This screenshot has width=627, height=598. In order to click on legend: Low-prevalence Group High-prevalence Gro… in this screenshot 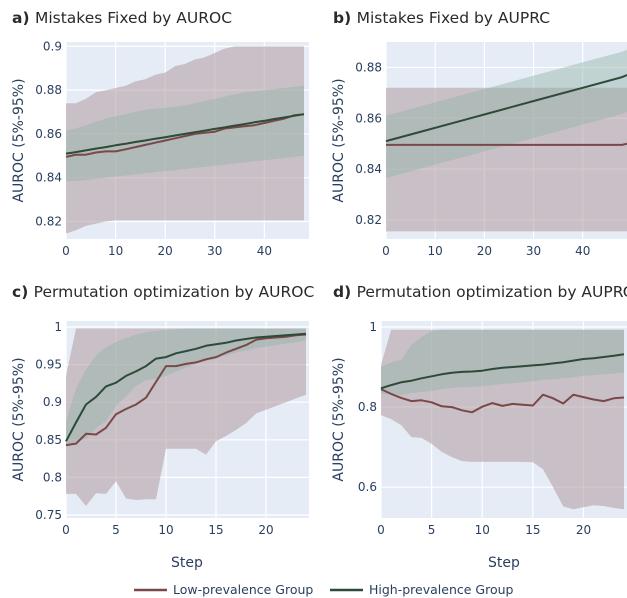, I will do `click(324, 589)`.